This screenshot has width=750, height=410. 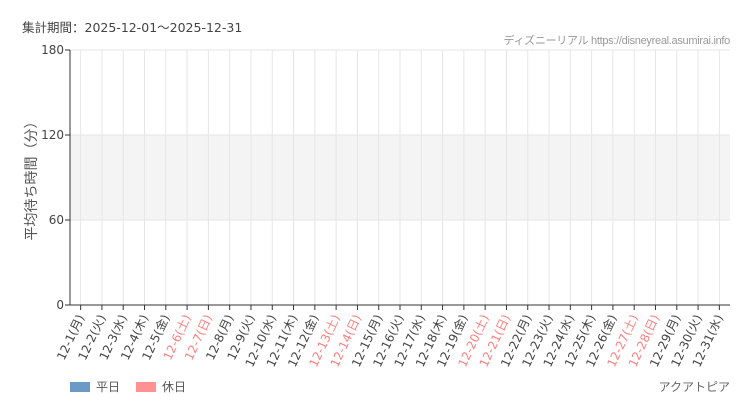 I want to click on legend-label-weekday: 平日, so click(x=108, y=387).